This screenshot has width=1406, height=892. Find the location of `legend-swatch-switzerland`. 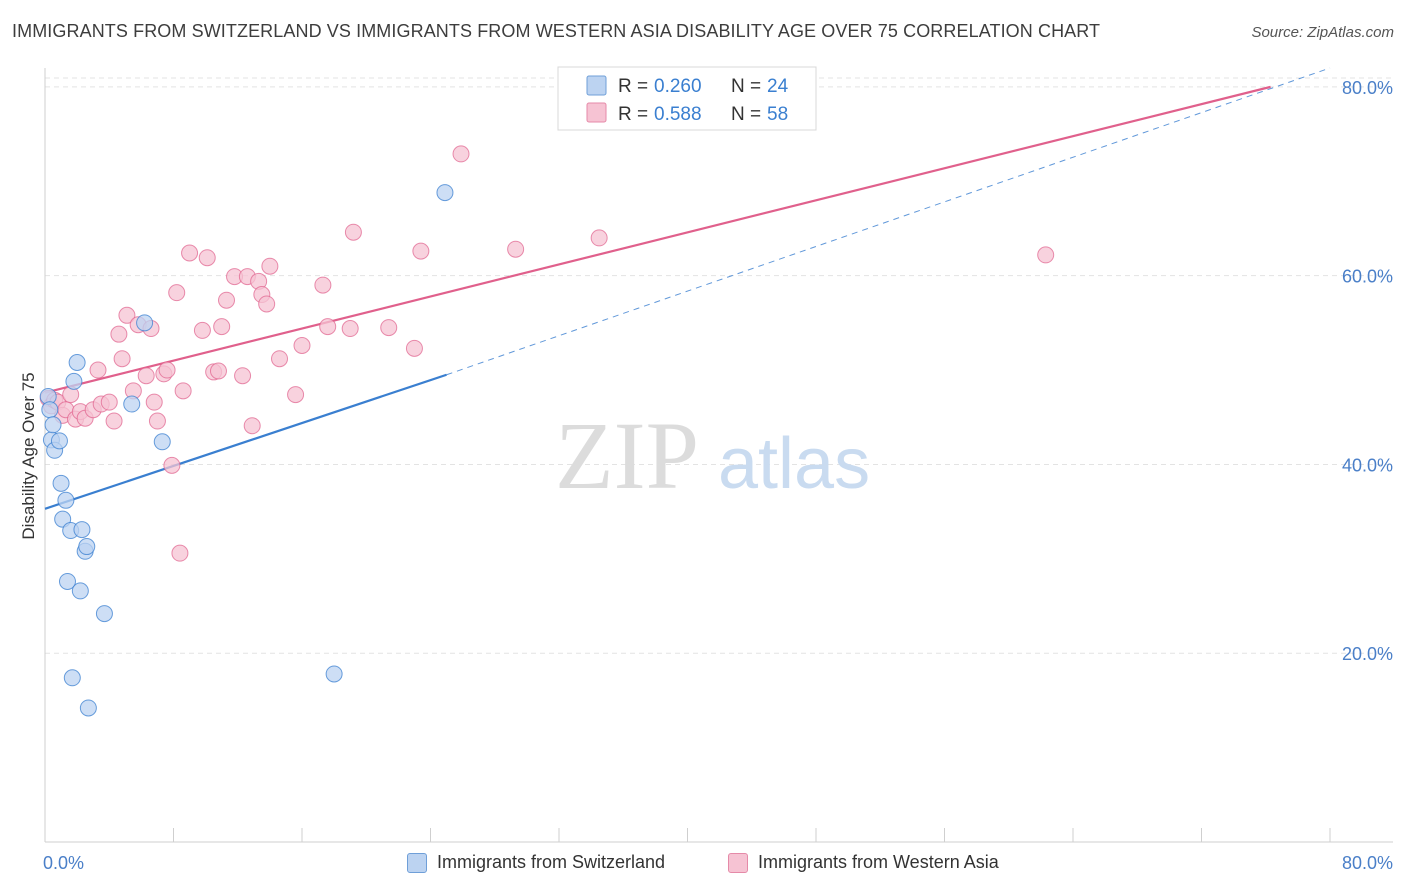

legend-swatch-switzerland is located at coordinates (417, 862).